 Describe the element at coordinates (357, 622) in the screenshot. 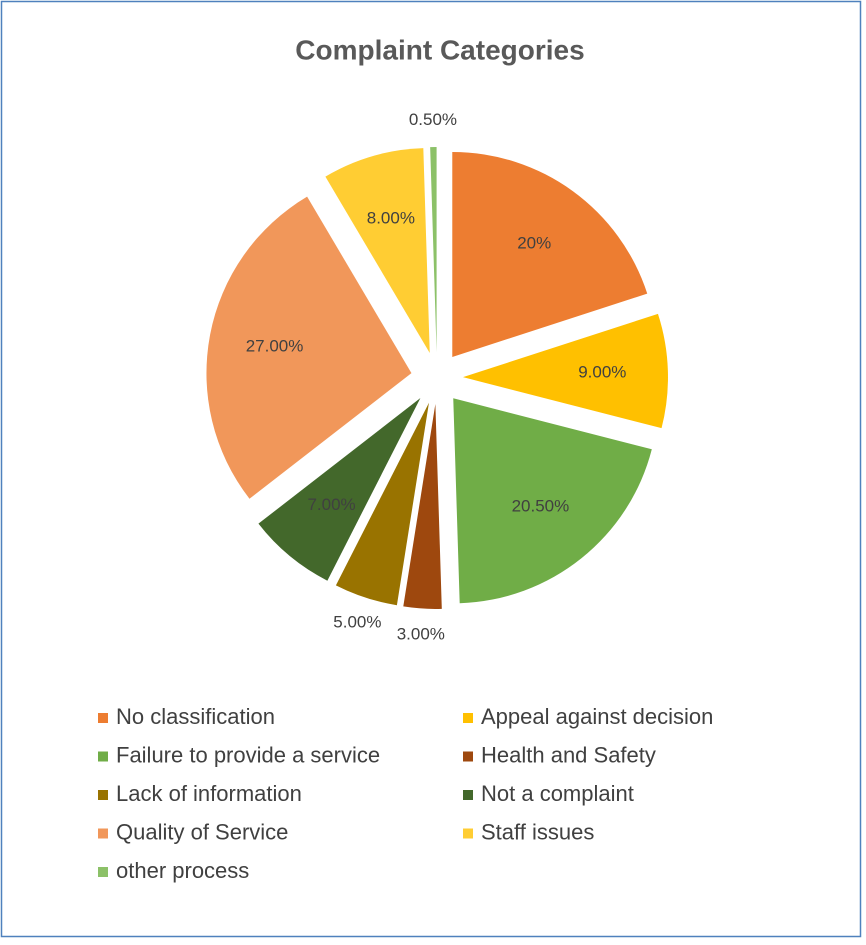

I see `data-label: 5.00%` at that location.